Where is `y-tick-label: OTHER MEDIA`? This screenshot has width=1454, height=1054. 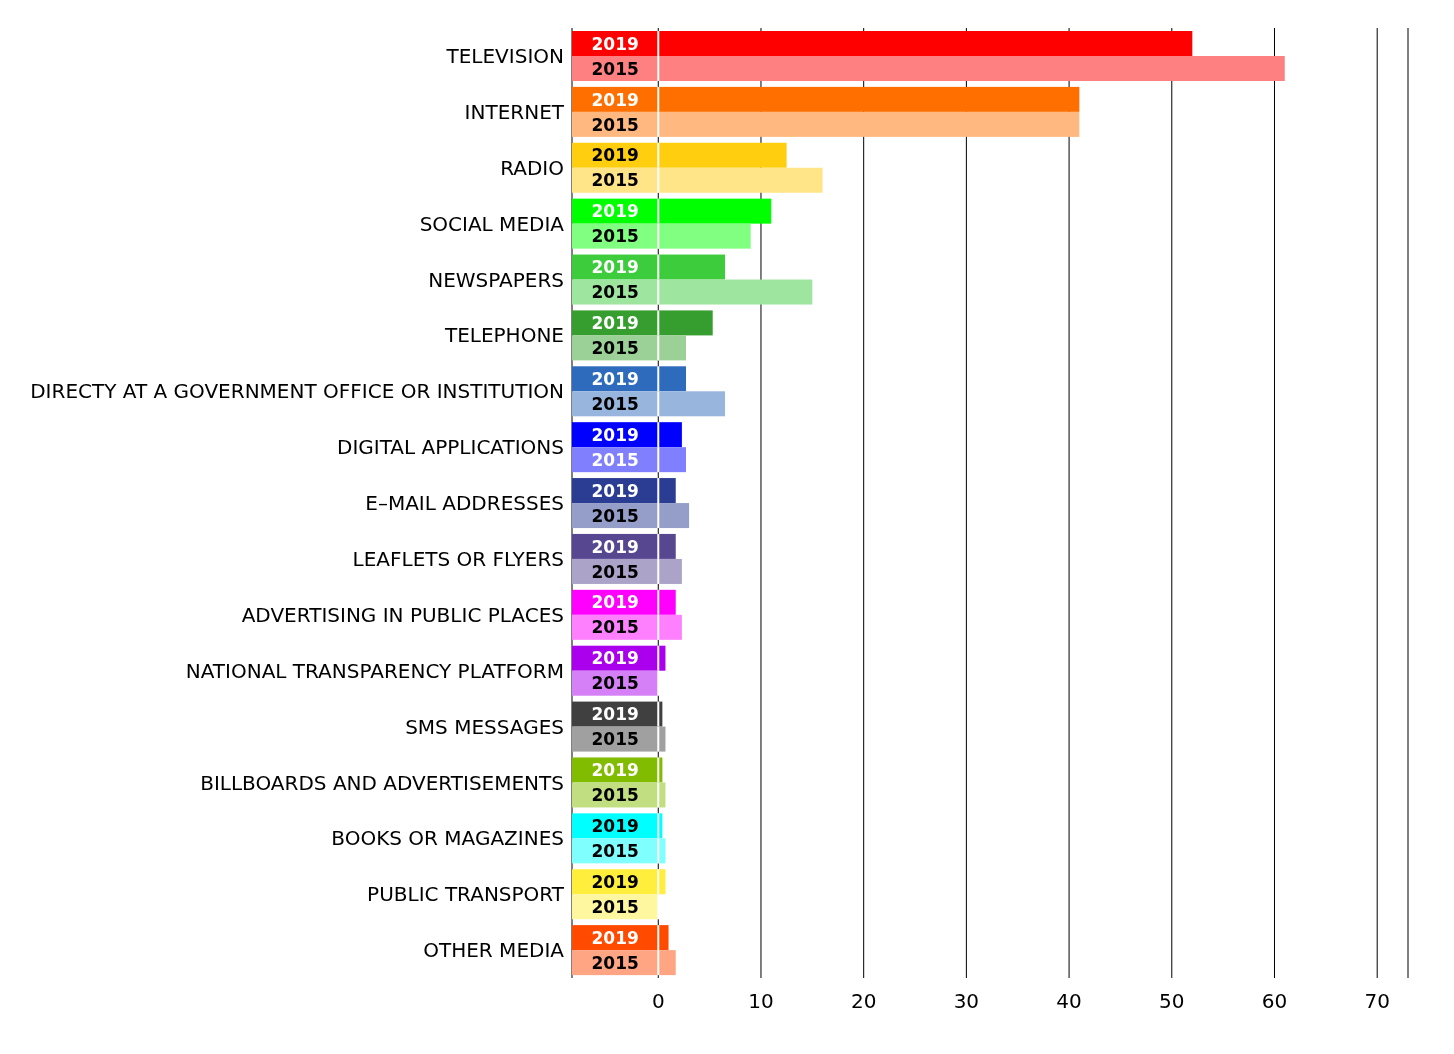 y-tick-label: OTHER MEDIA is located at coordinates (494, 950).